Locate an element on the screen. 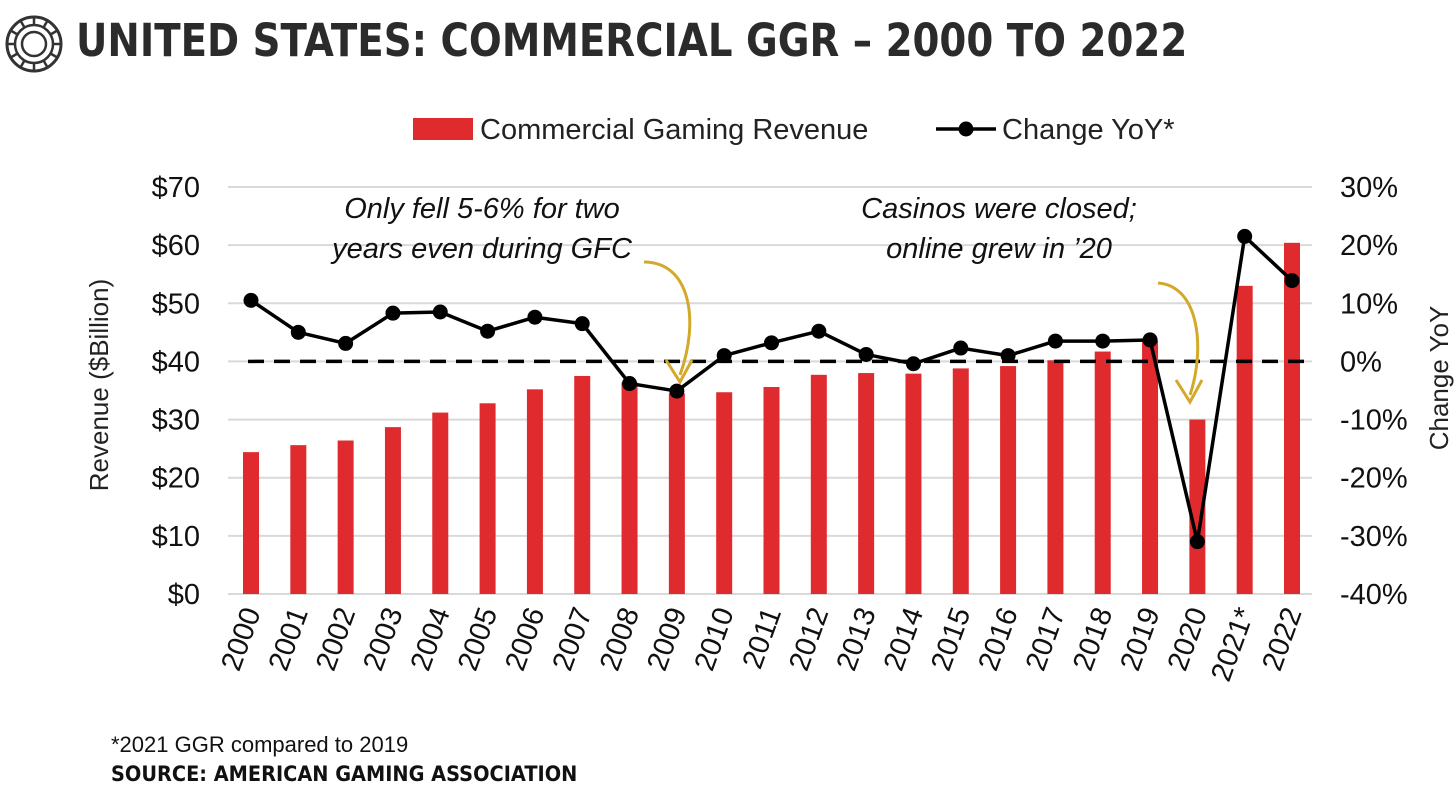  x-tick-label: 2015 is located at coordinates (951, 639).